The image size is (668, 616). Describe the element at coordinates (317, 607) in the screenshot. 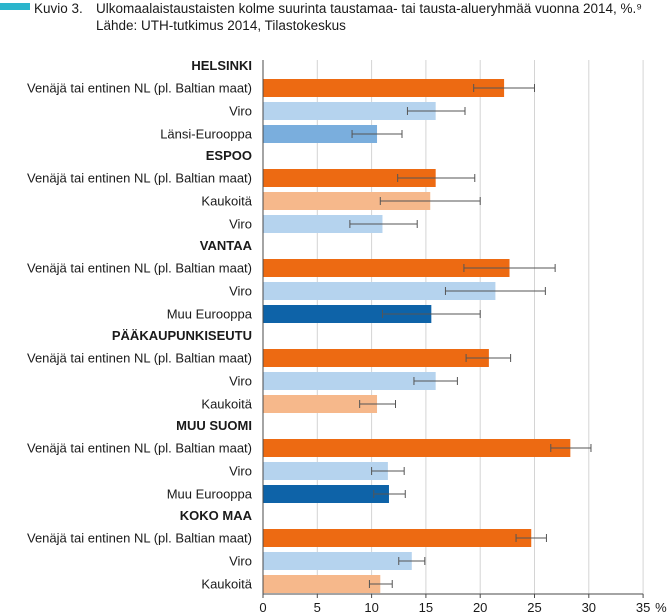

I see `x-tick-label: 5` at that location.